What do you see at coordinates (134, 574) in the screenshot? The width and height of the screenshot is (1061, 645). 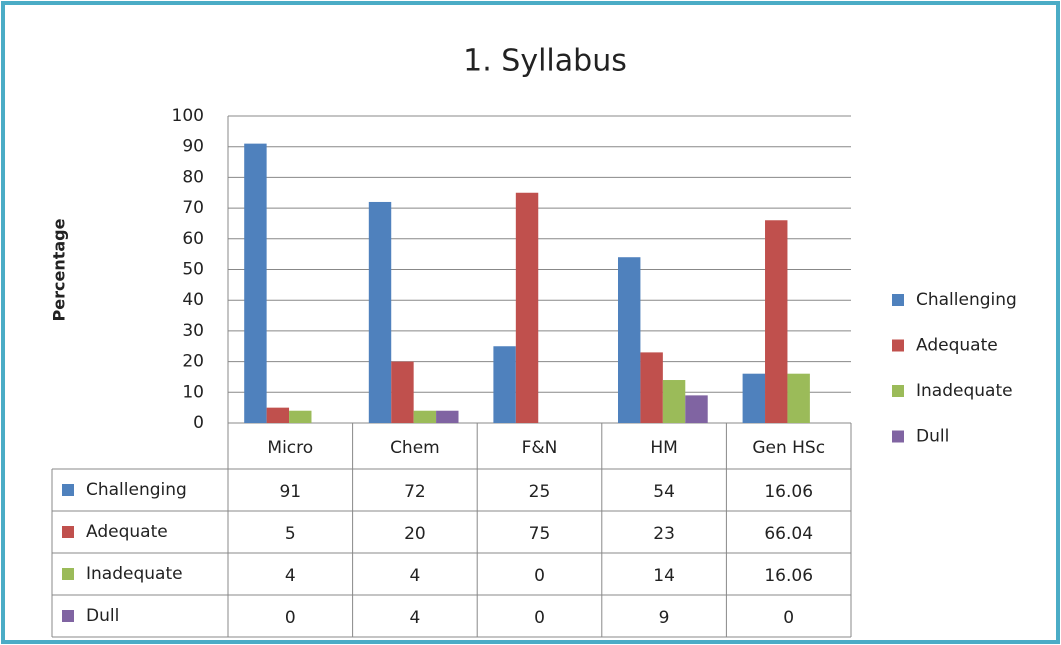 I see `table-series-name: Inadequate` at bounding box center [134, 574].